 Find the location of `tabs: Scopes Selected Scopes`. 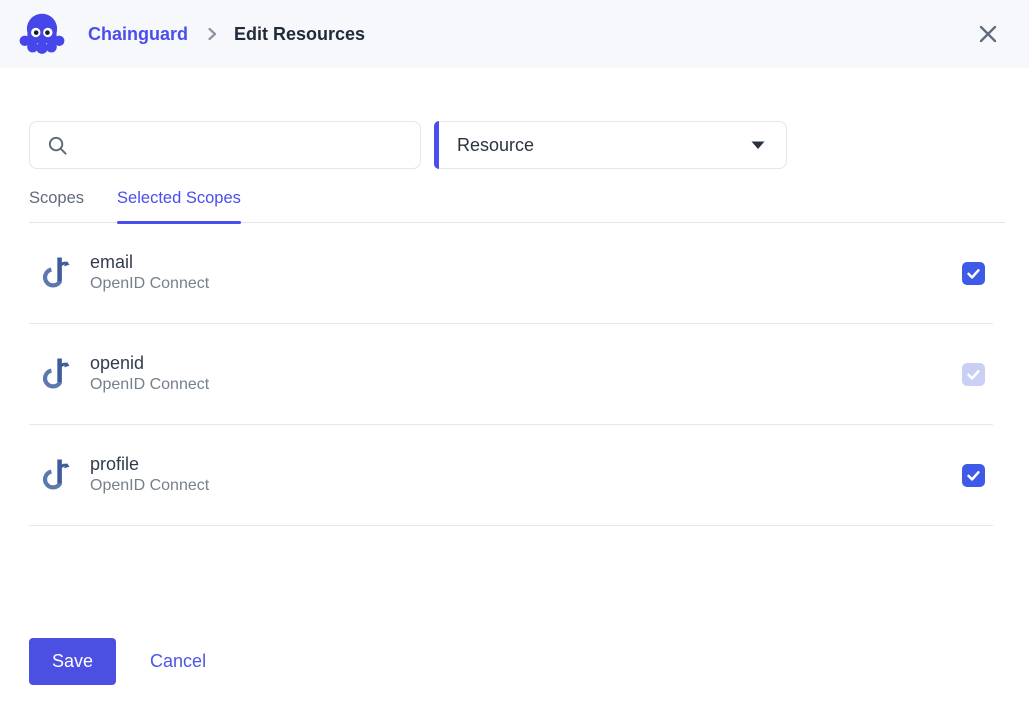

tabs: Scopes Selected Scopes is located at coordinates (517, 201).